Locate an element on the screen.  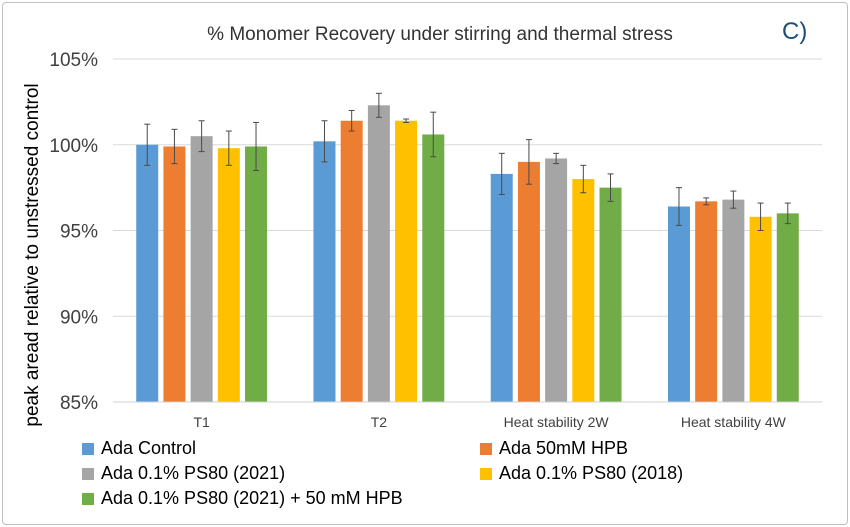
legend-label: Ada 50mM HPB is located at coordinates (563, 448).